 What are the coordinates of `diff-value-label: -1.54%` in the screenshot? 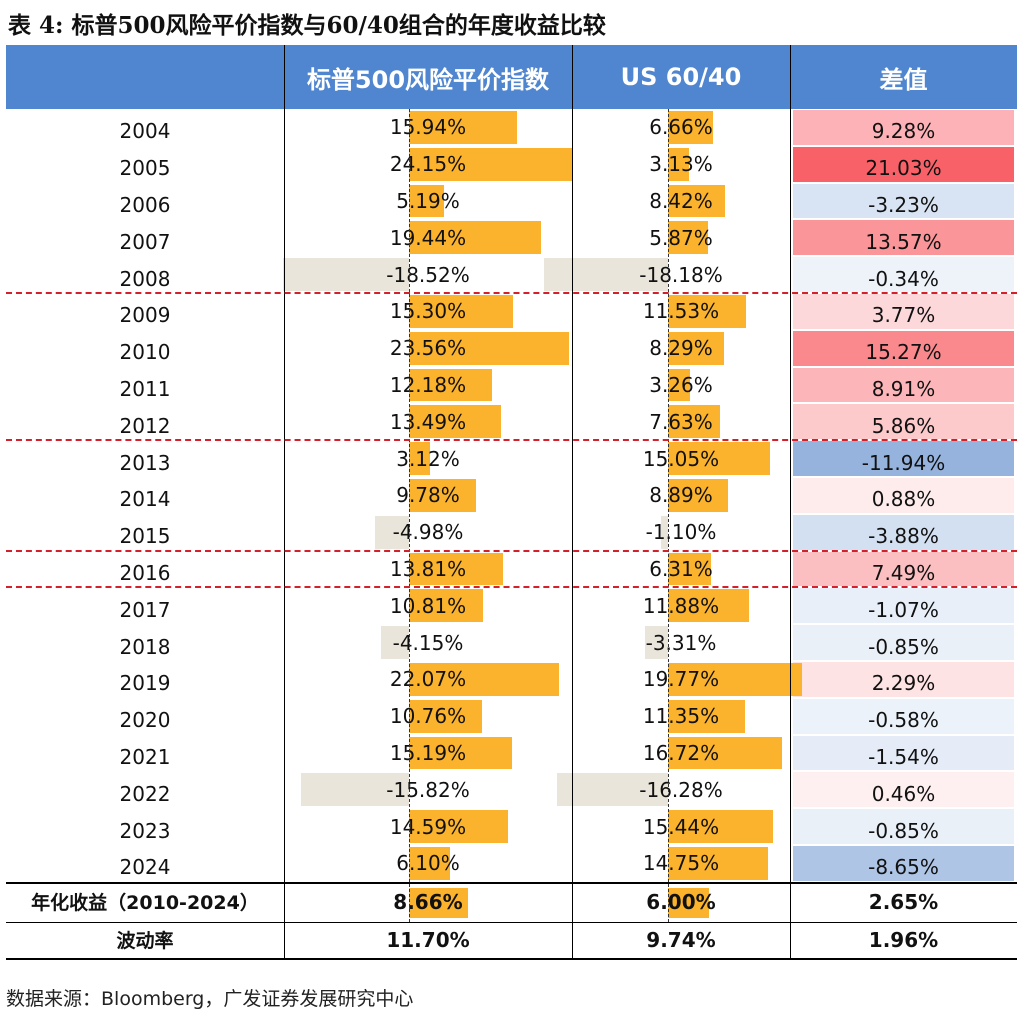 It's located at (903, 756).